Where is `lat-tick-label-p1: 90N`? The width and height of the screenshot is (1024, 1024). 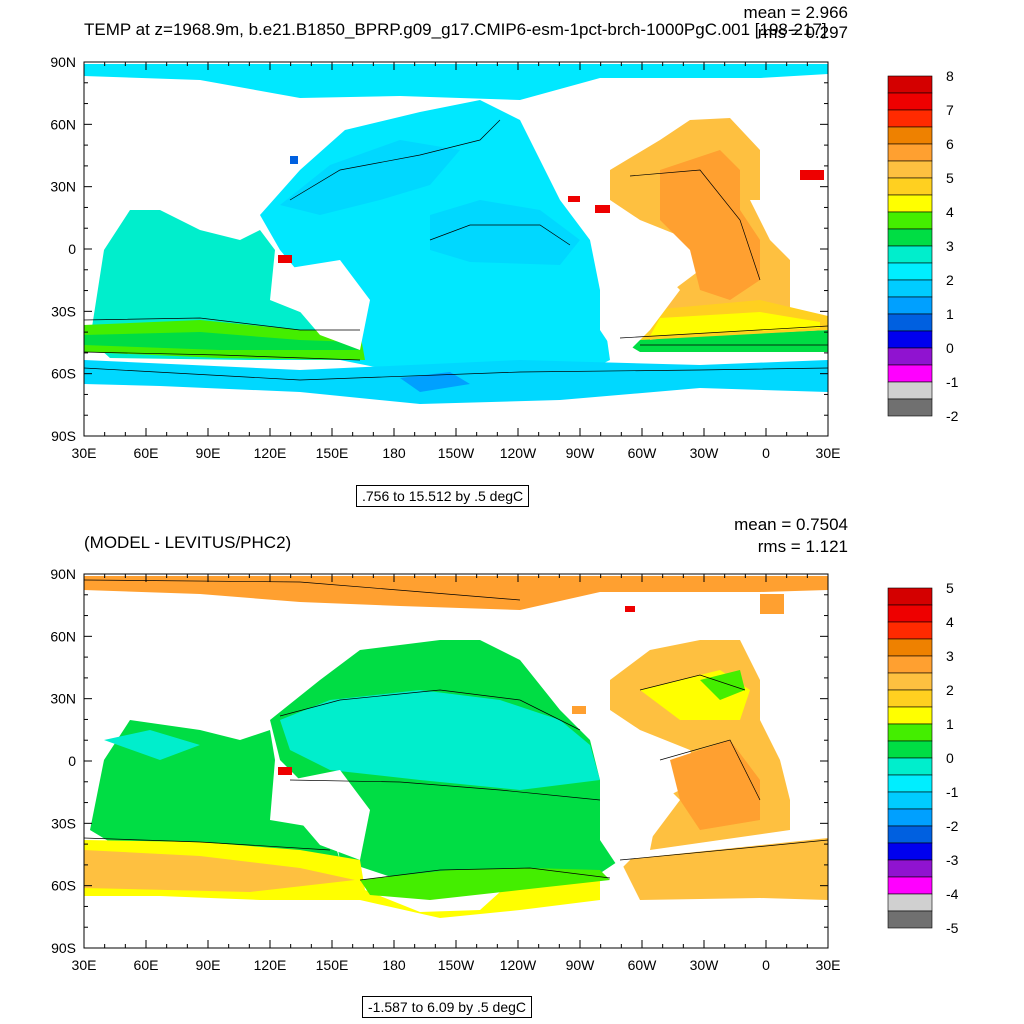
lat-tick-label-p1: 90N is located at coordinates (63, 62).